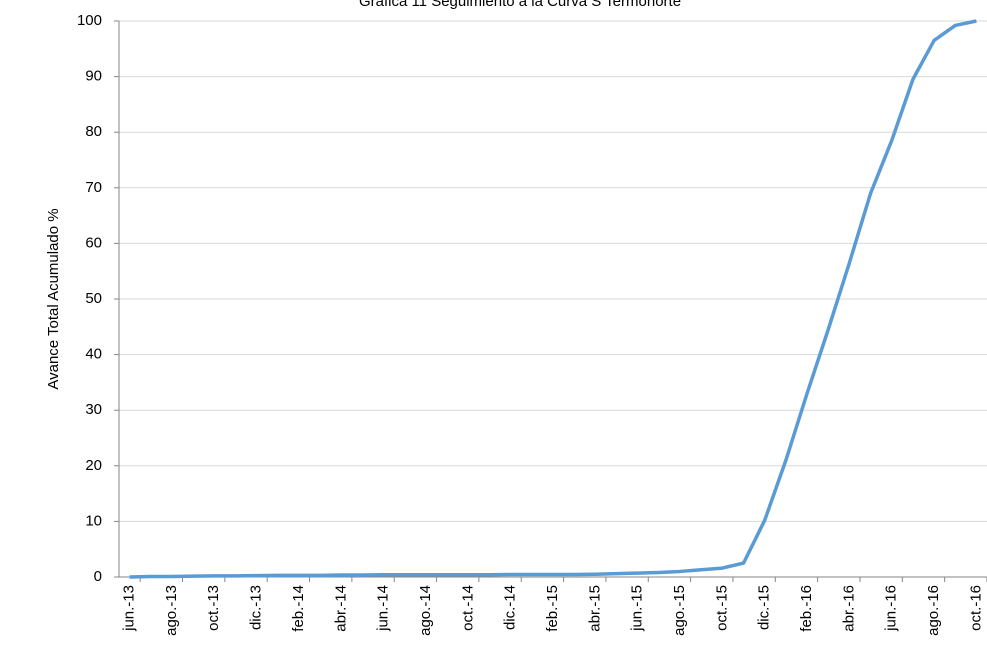 This screenshot has height=649, width=987. What do you see at coordinates (93, 465) in the screenshot?
I see `y-tick-label: 20` at bounding box center [93, 465].